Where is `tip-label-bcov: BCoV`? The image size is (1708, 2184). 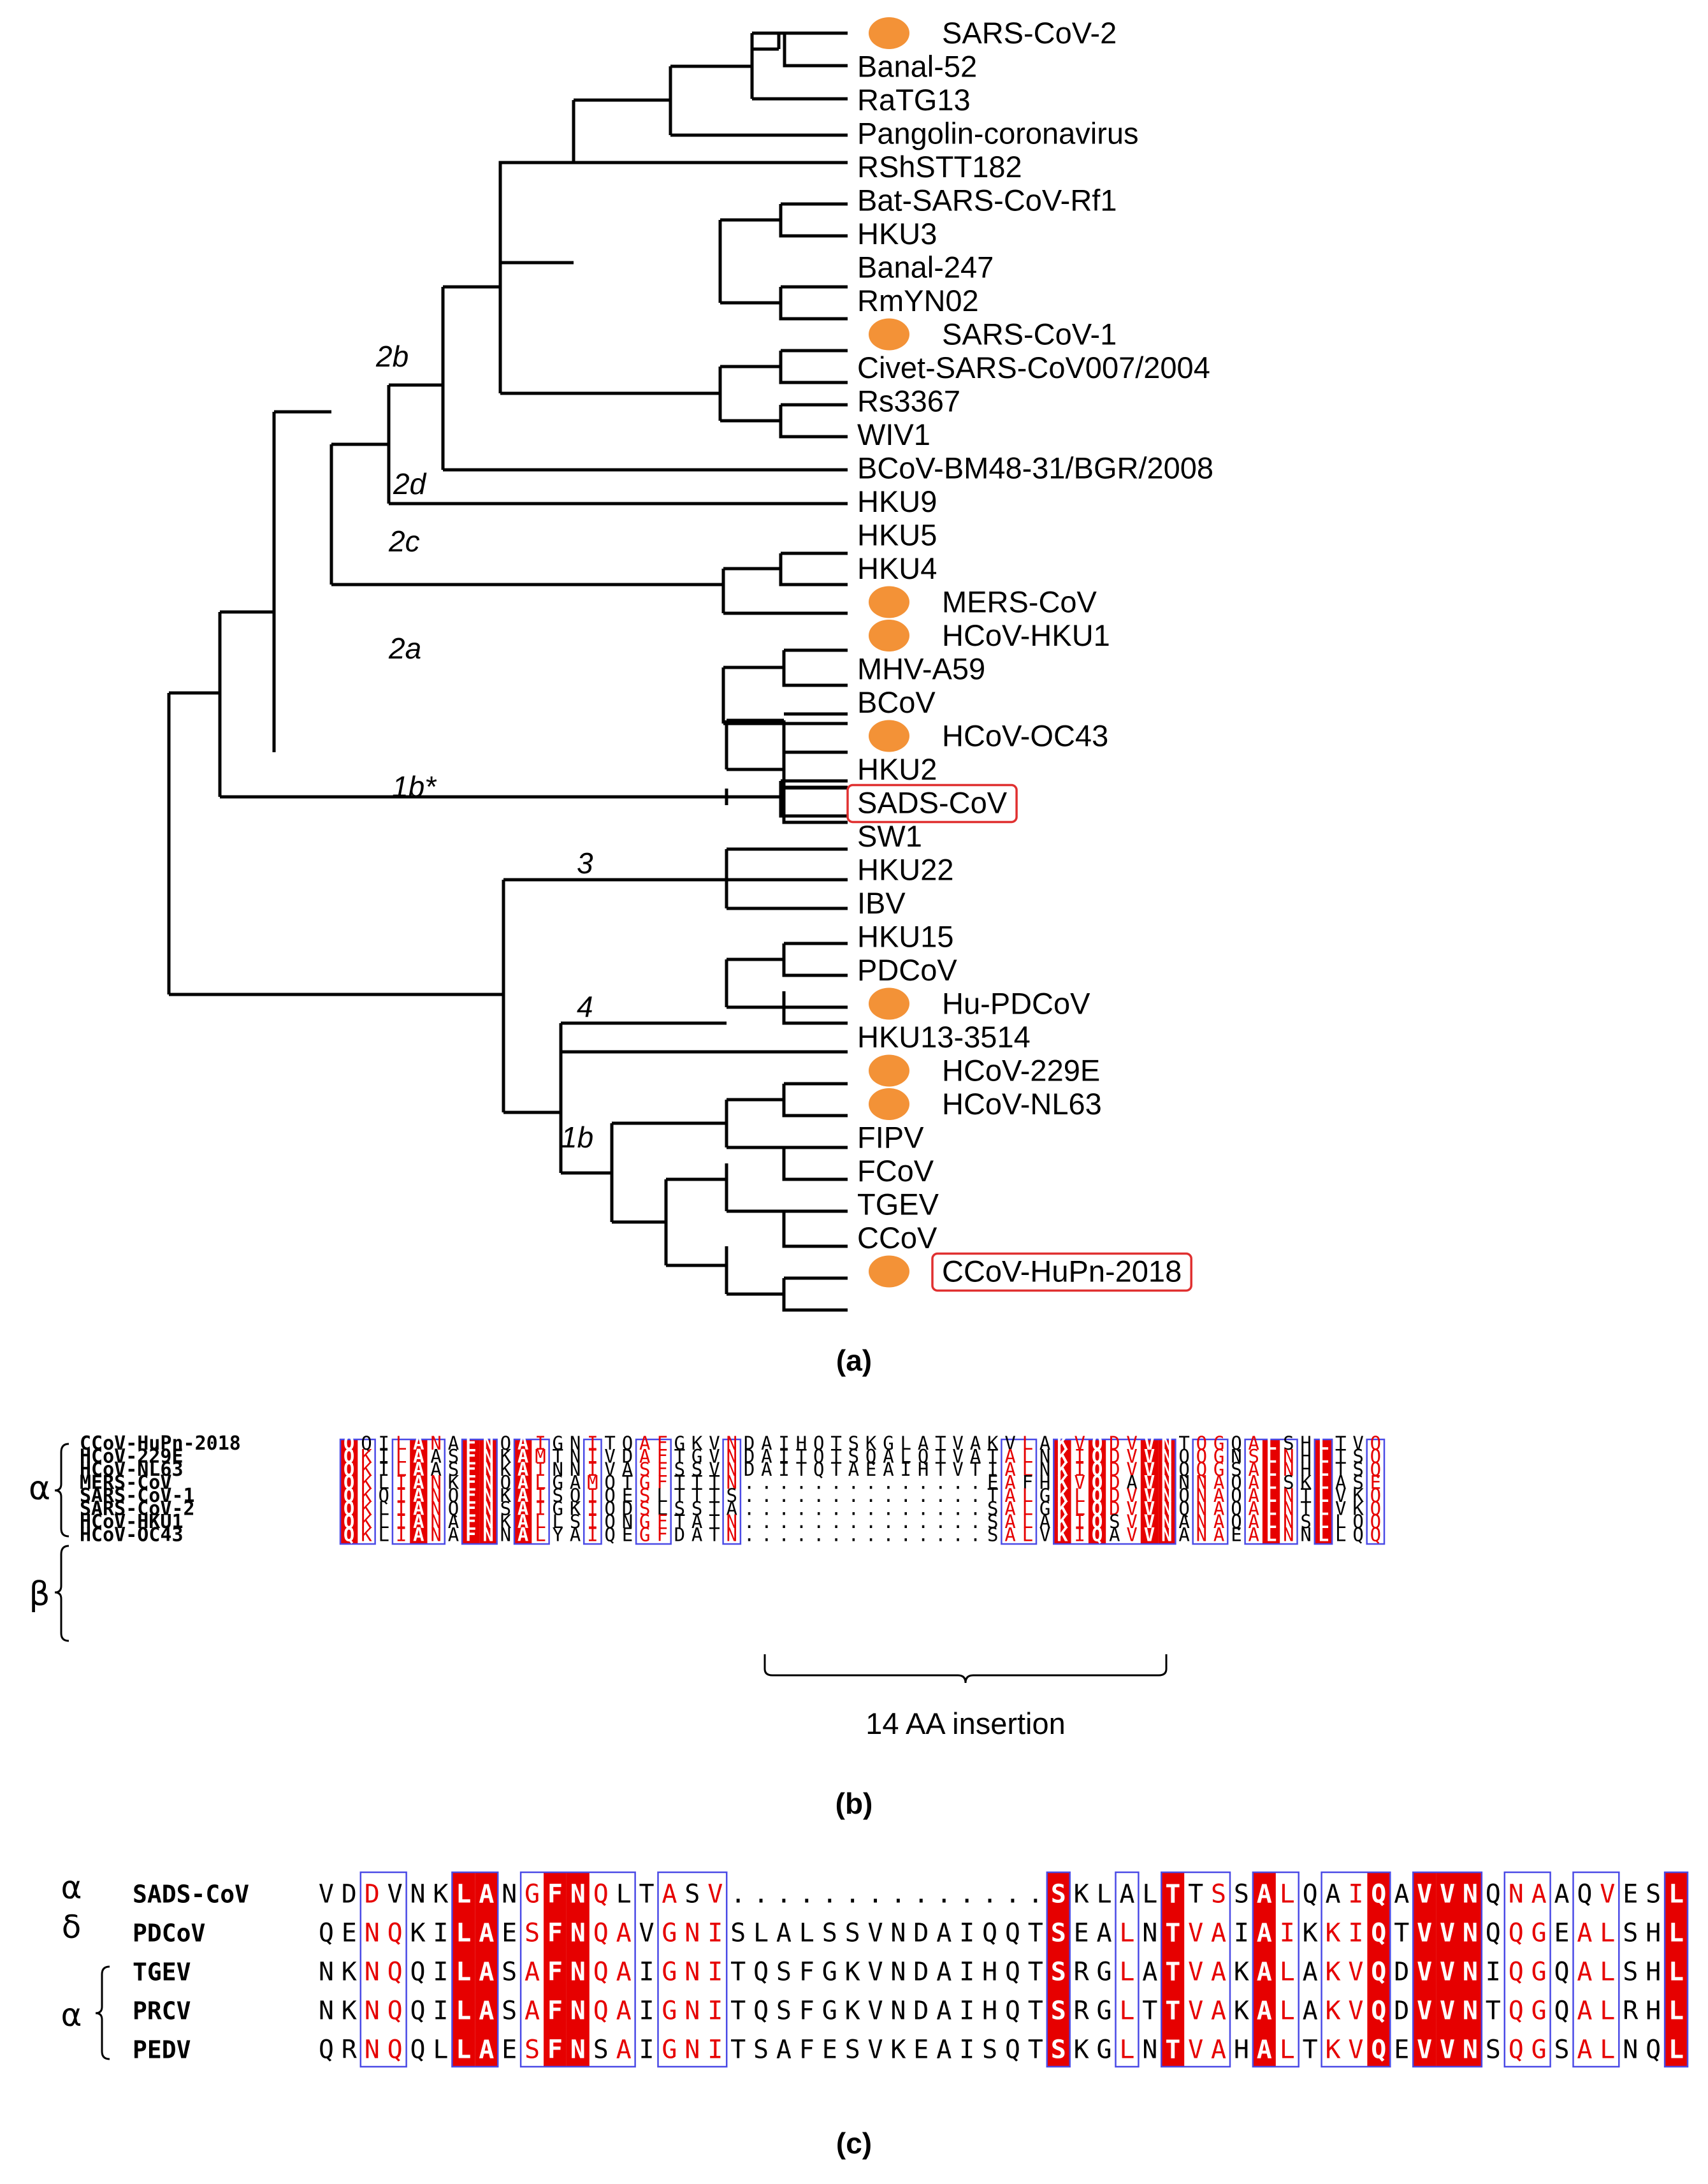
tip-label-bcov: BCoV is located at coordinates (896, 702).